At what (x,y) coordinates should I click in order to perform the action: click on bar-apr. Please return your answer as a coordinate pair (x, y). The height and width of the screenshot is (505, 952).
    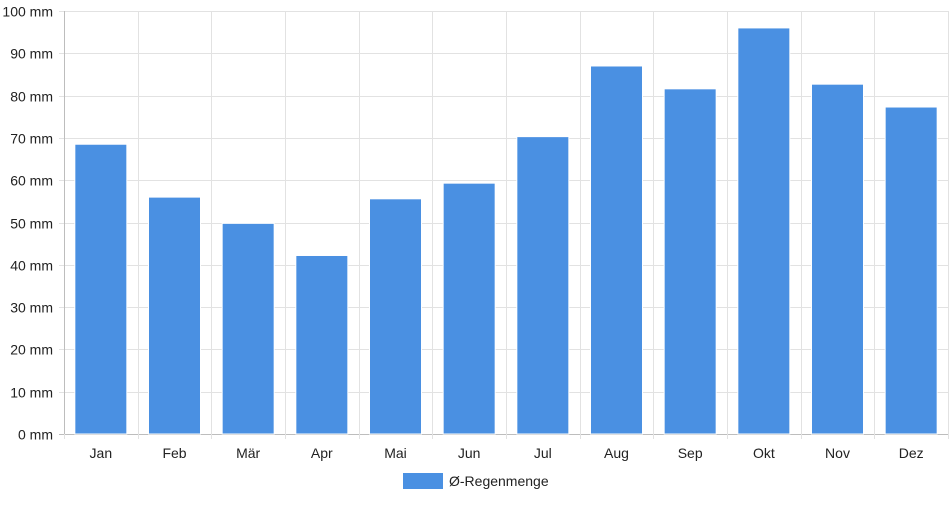
    Looking at the image, I should click on (322, 344).